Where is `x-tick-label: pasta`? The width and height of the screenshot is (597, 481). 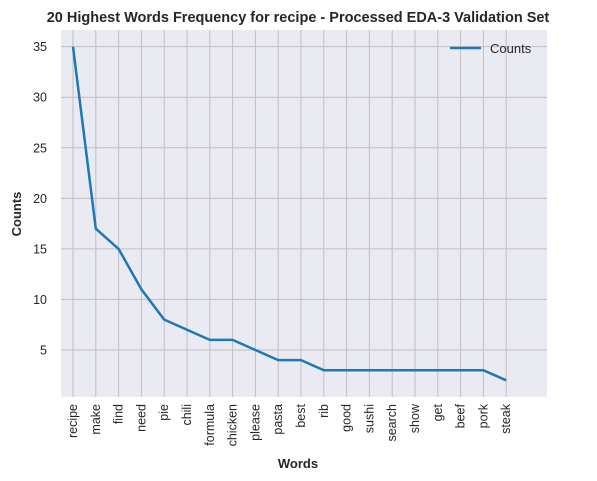 x-tick-label: pasta is located at coordinates (278, 419).